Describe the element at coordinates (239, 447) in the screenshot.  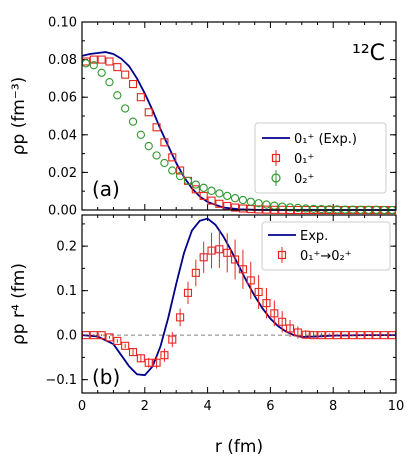
I see `x-axis-label: r (fm)` at that location.